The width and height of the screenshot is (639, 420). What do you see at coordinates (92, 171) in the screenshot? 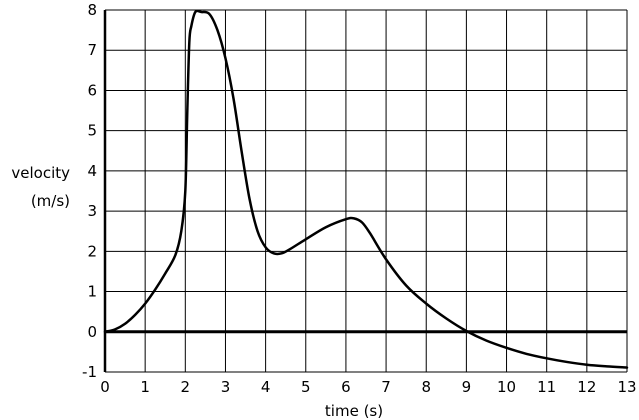
I see `y-tick-label-4: 4` at bounding box center [92, 171].